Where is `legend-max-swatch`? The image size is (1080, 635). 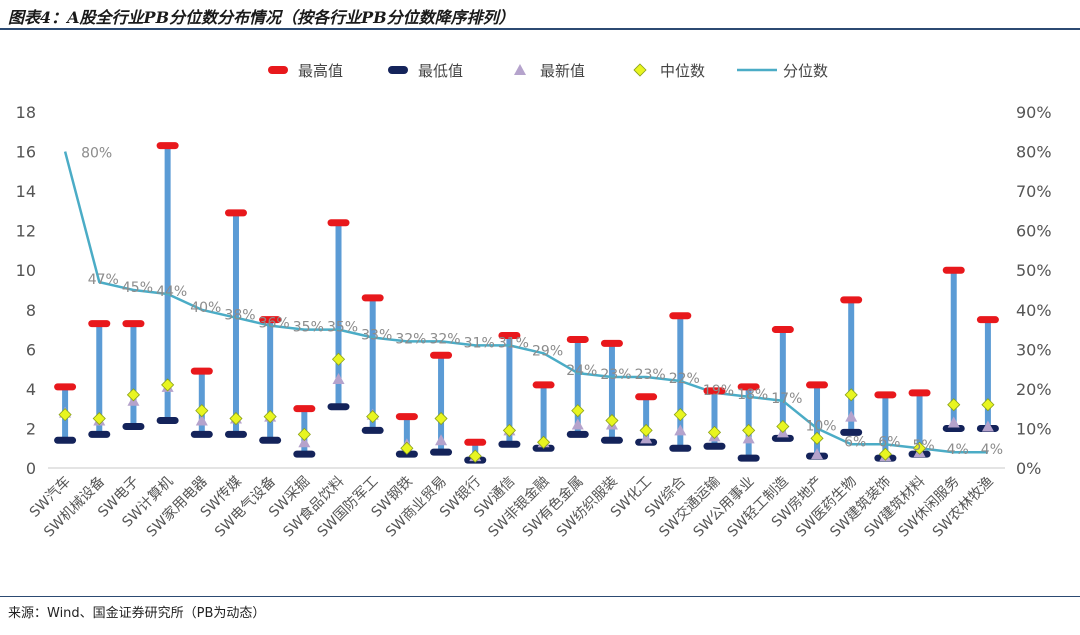
legend-max-swatch is located at coordinates (278, 70).